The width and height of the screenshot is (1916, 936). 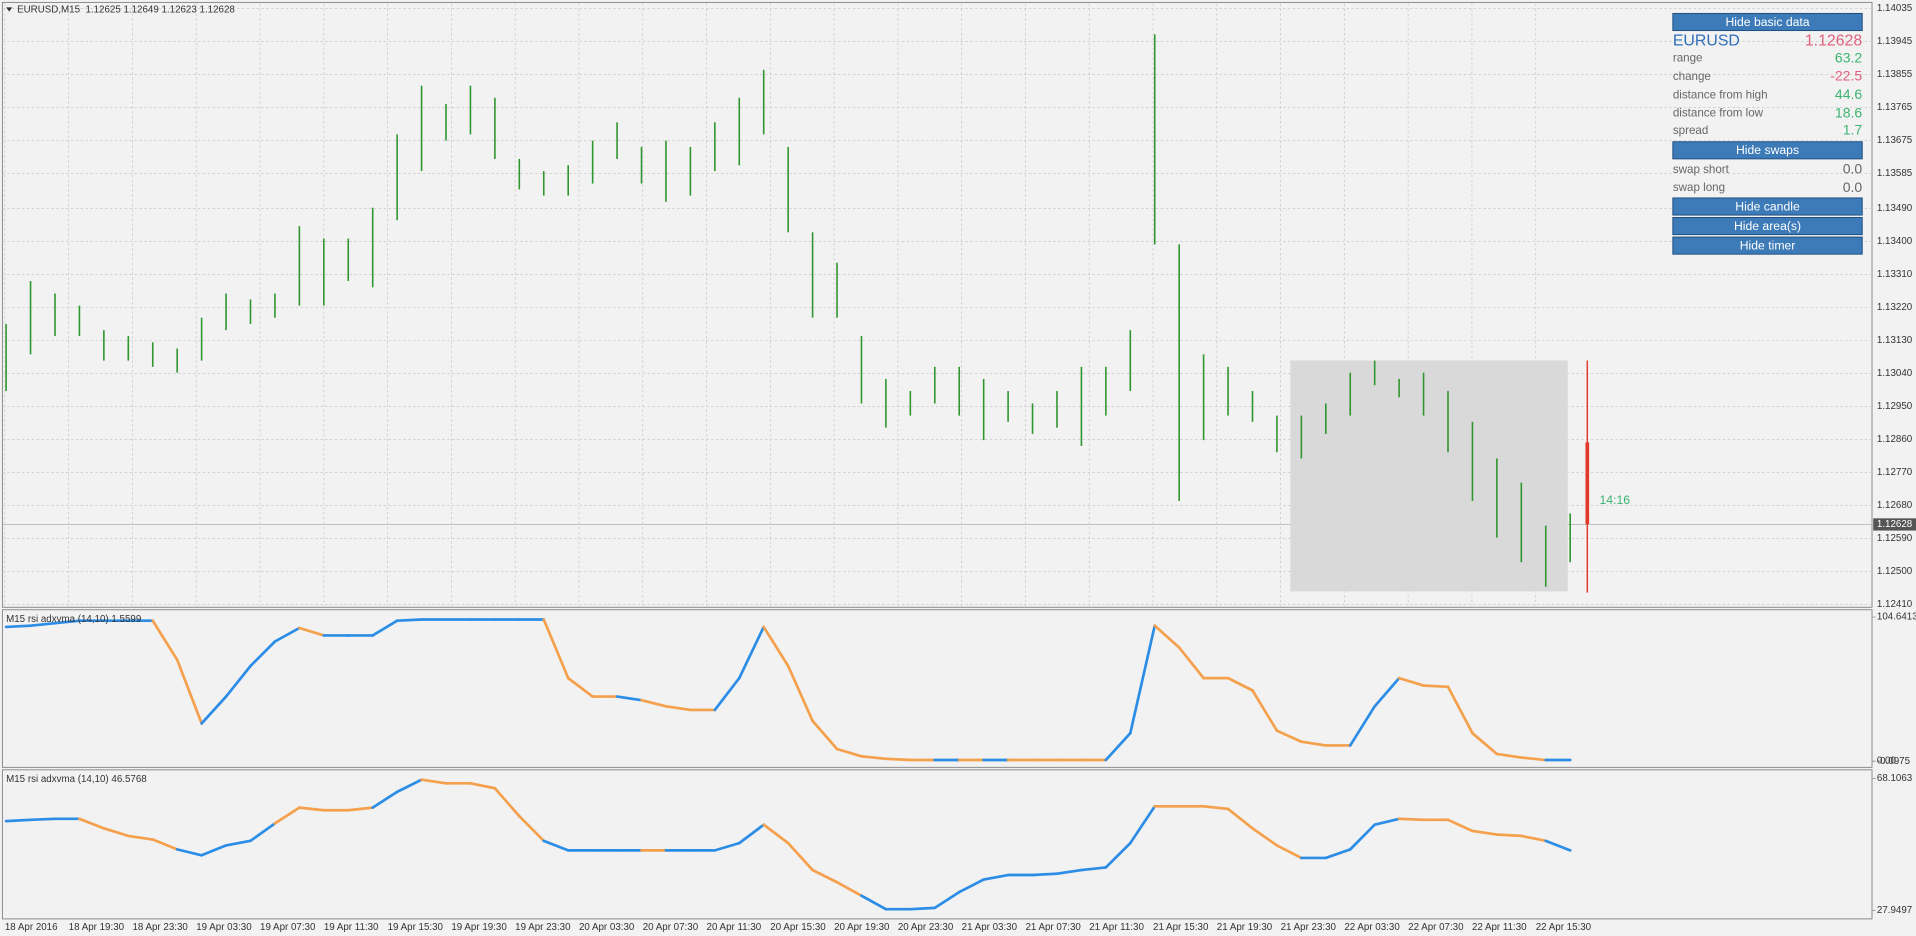 What do you see at coordinates (1887, 761) in the screenshot?
I see `y-tick-label: 0.00` at bounding box center [1887, 761].